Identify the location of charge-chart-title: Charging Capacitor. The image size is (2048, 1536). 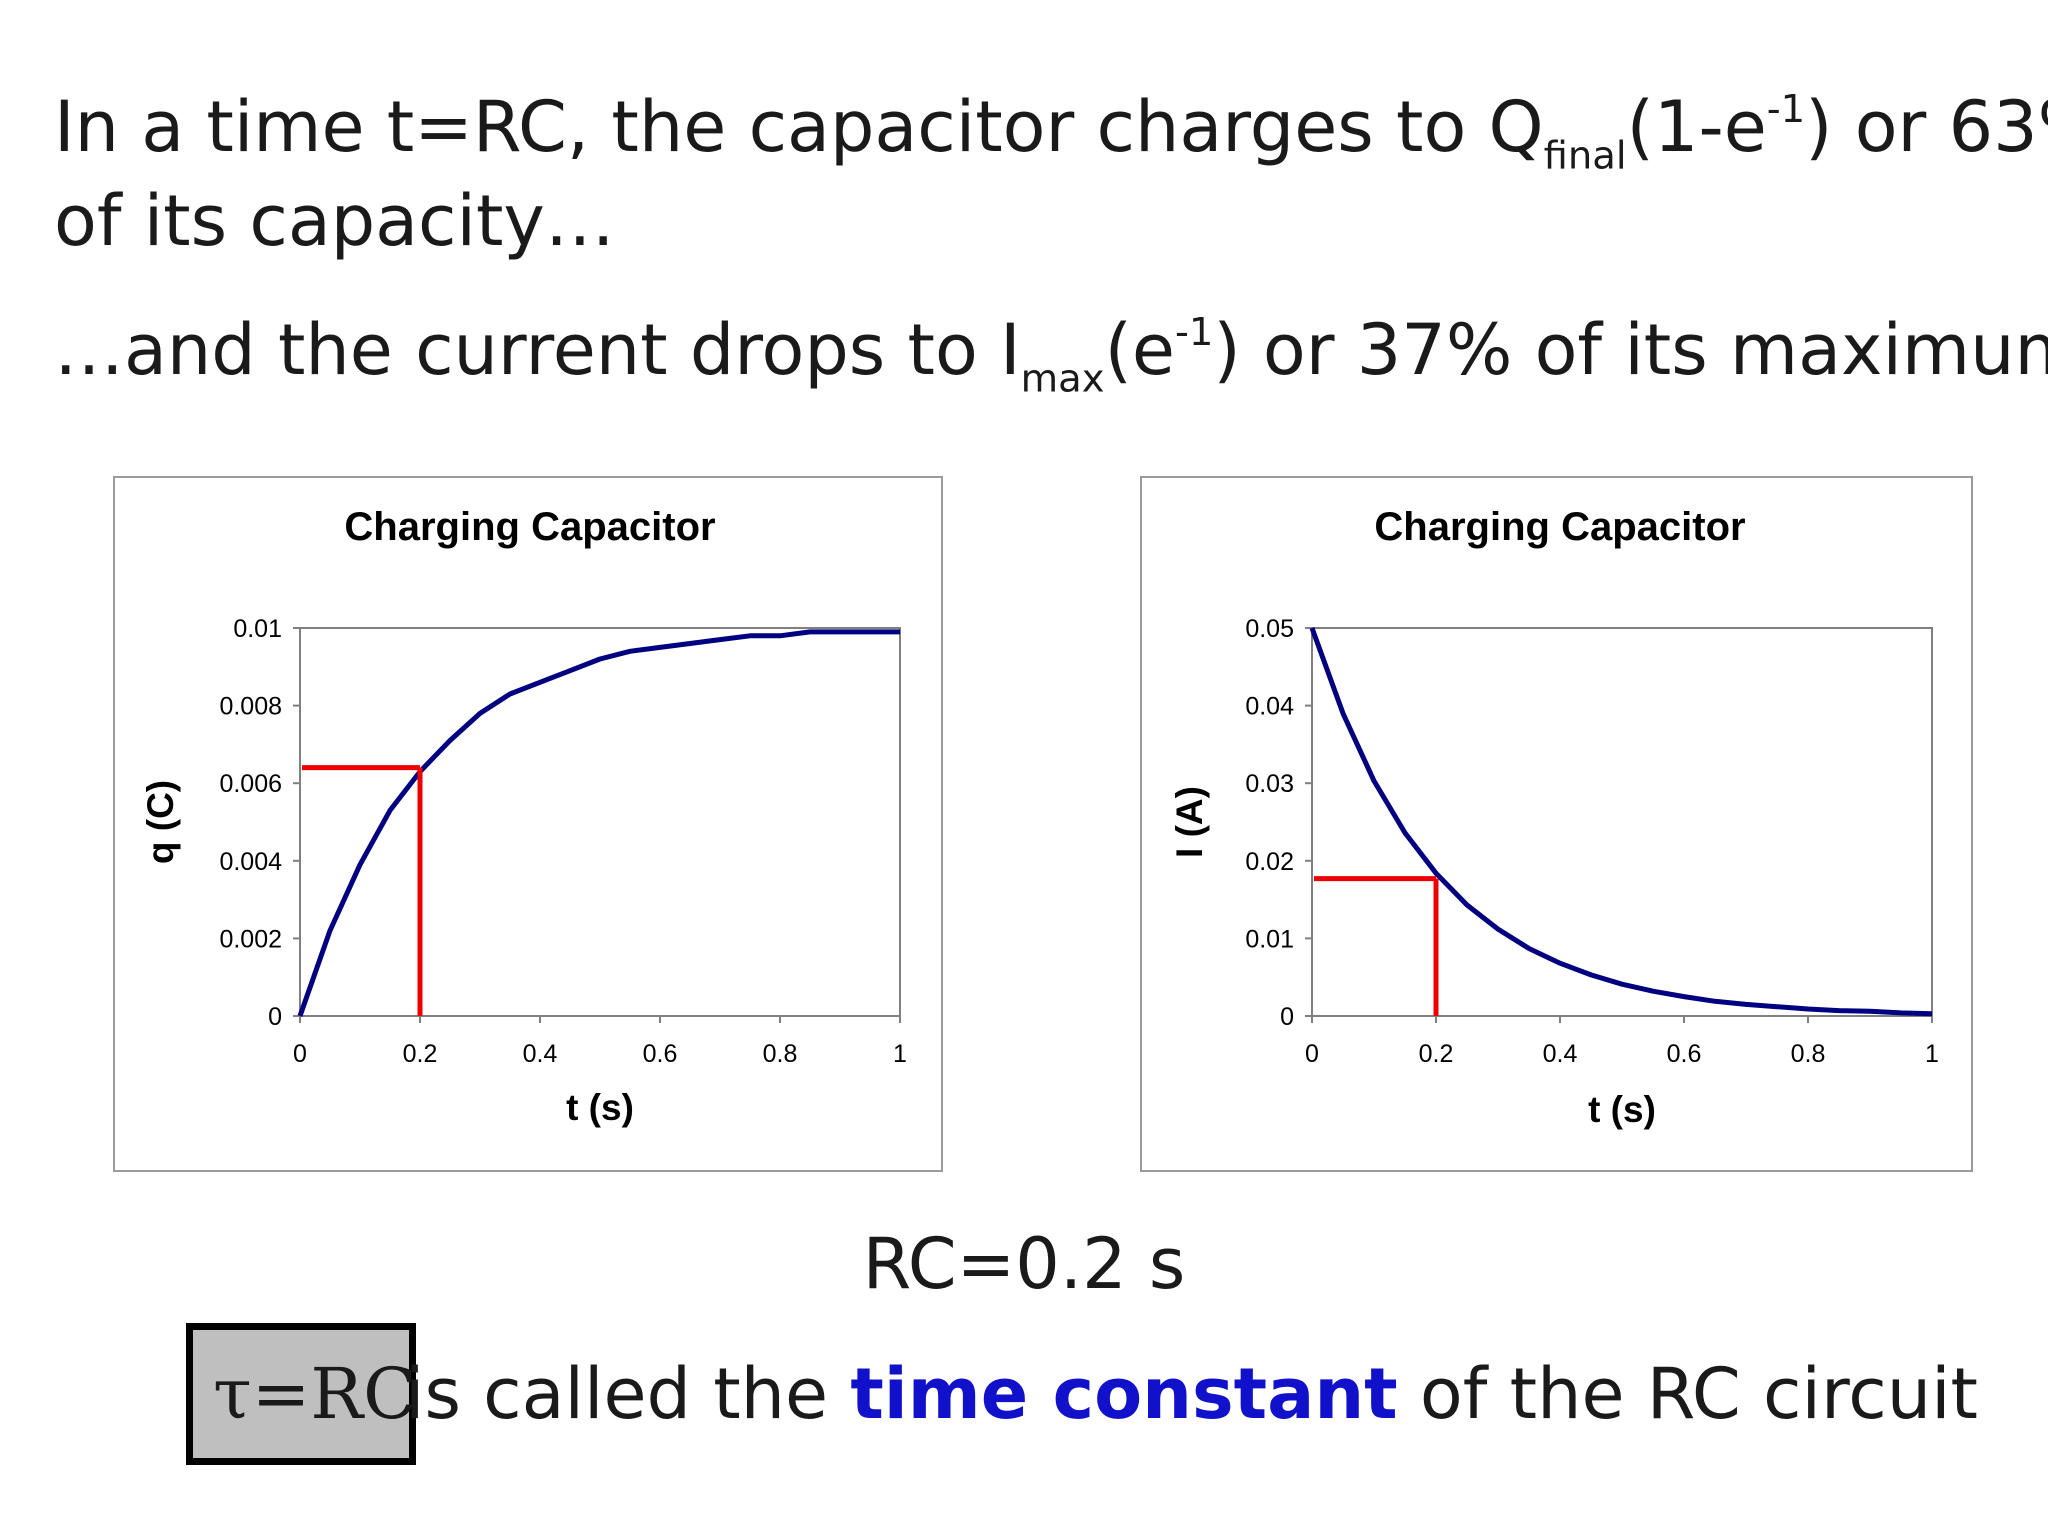
(529, 527).